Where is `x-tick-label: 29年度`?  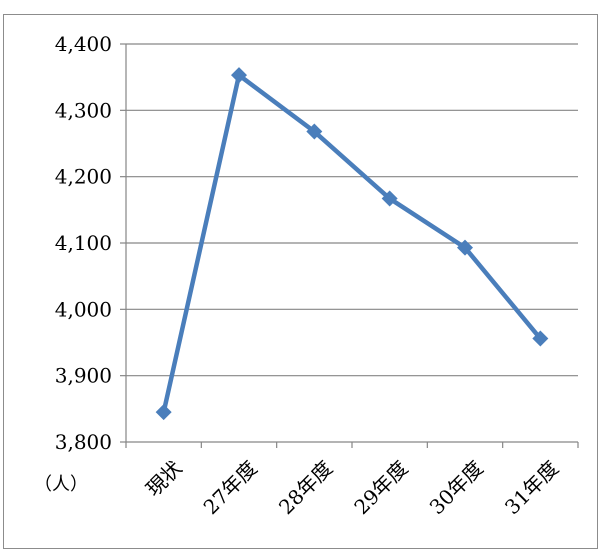 x-tick-label: 29年度 is located at coordinates (380, 487).